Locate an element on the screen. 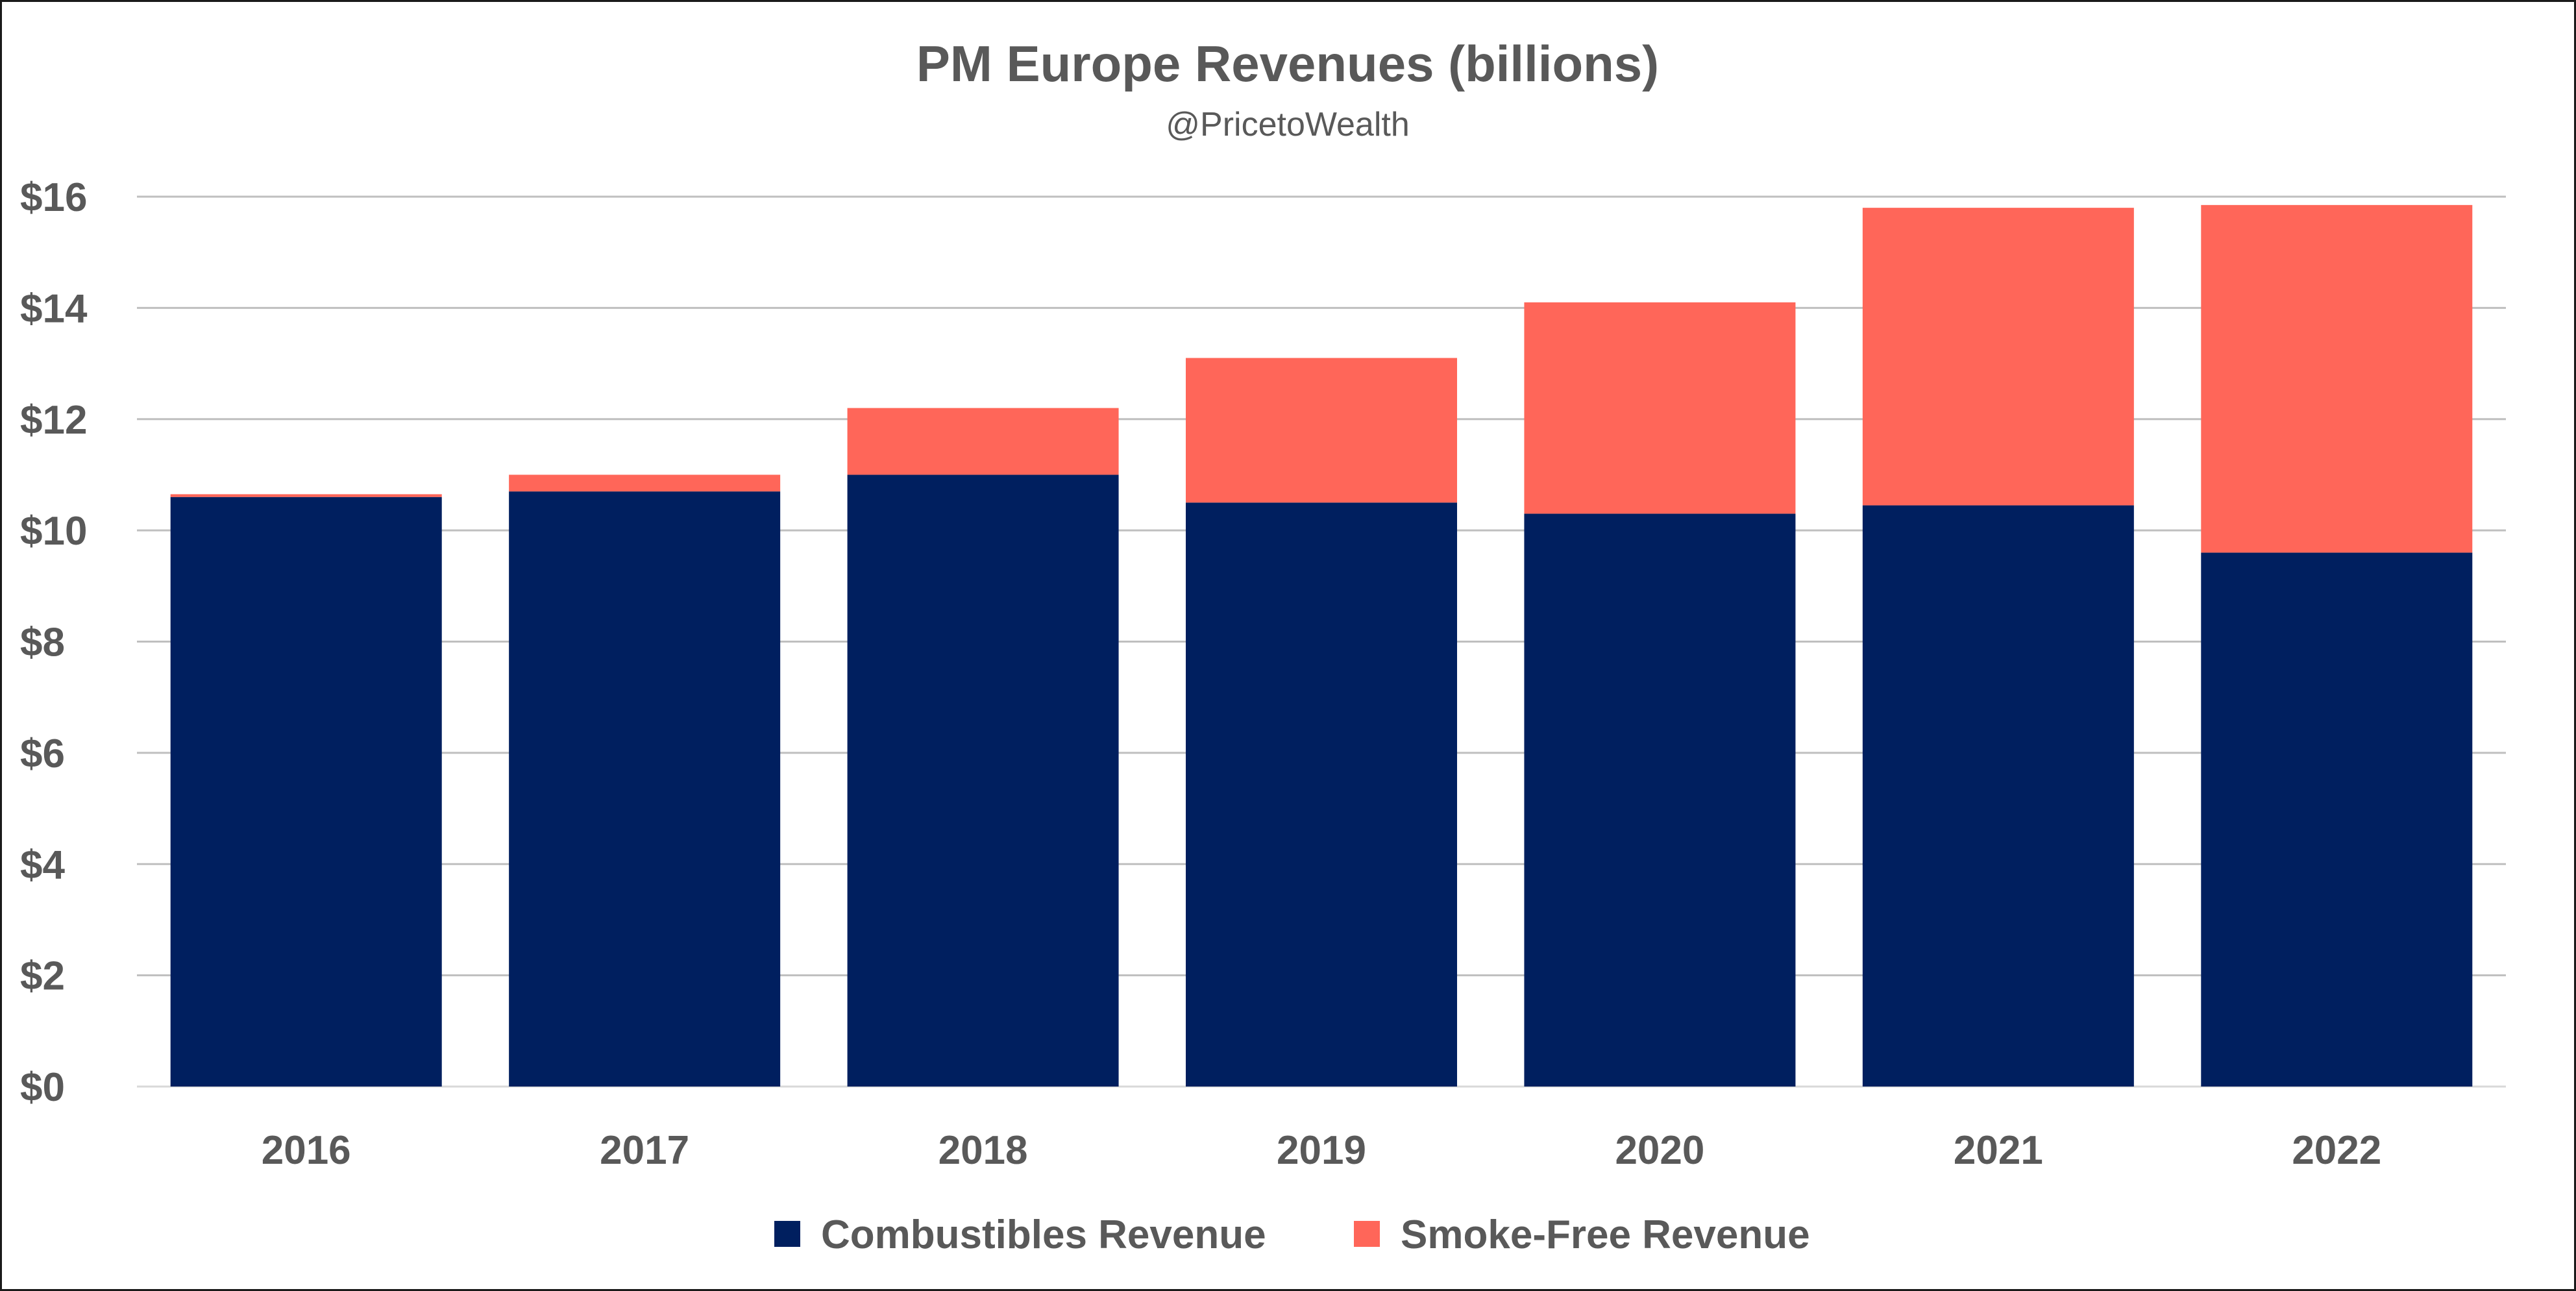 The width and height of the screenshot is (2576, 1291). x-tick-label: 2017 is located at coordinates (644, 1150).